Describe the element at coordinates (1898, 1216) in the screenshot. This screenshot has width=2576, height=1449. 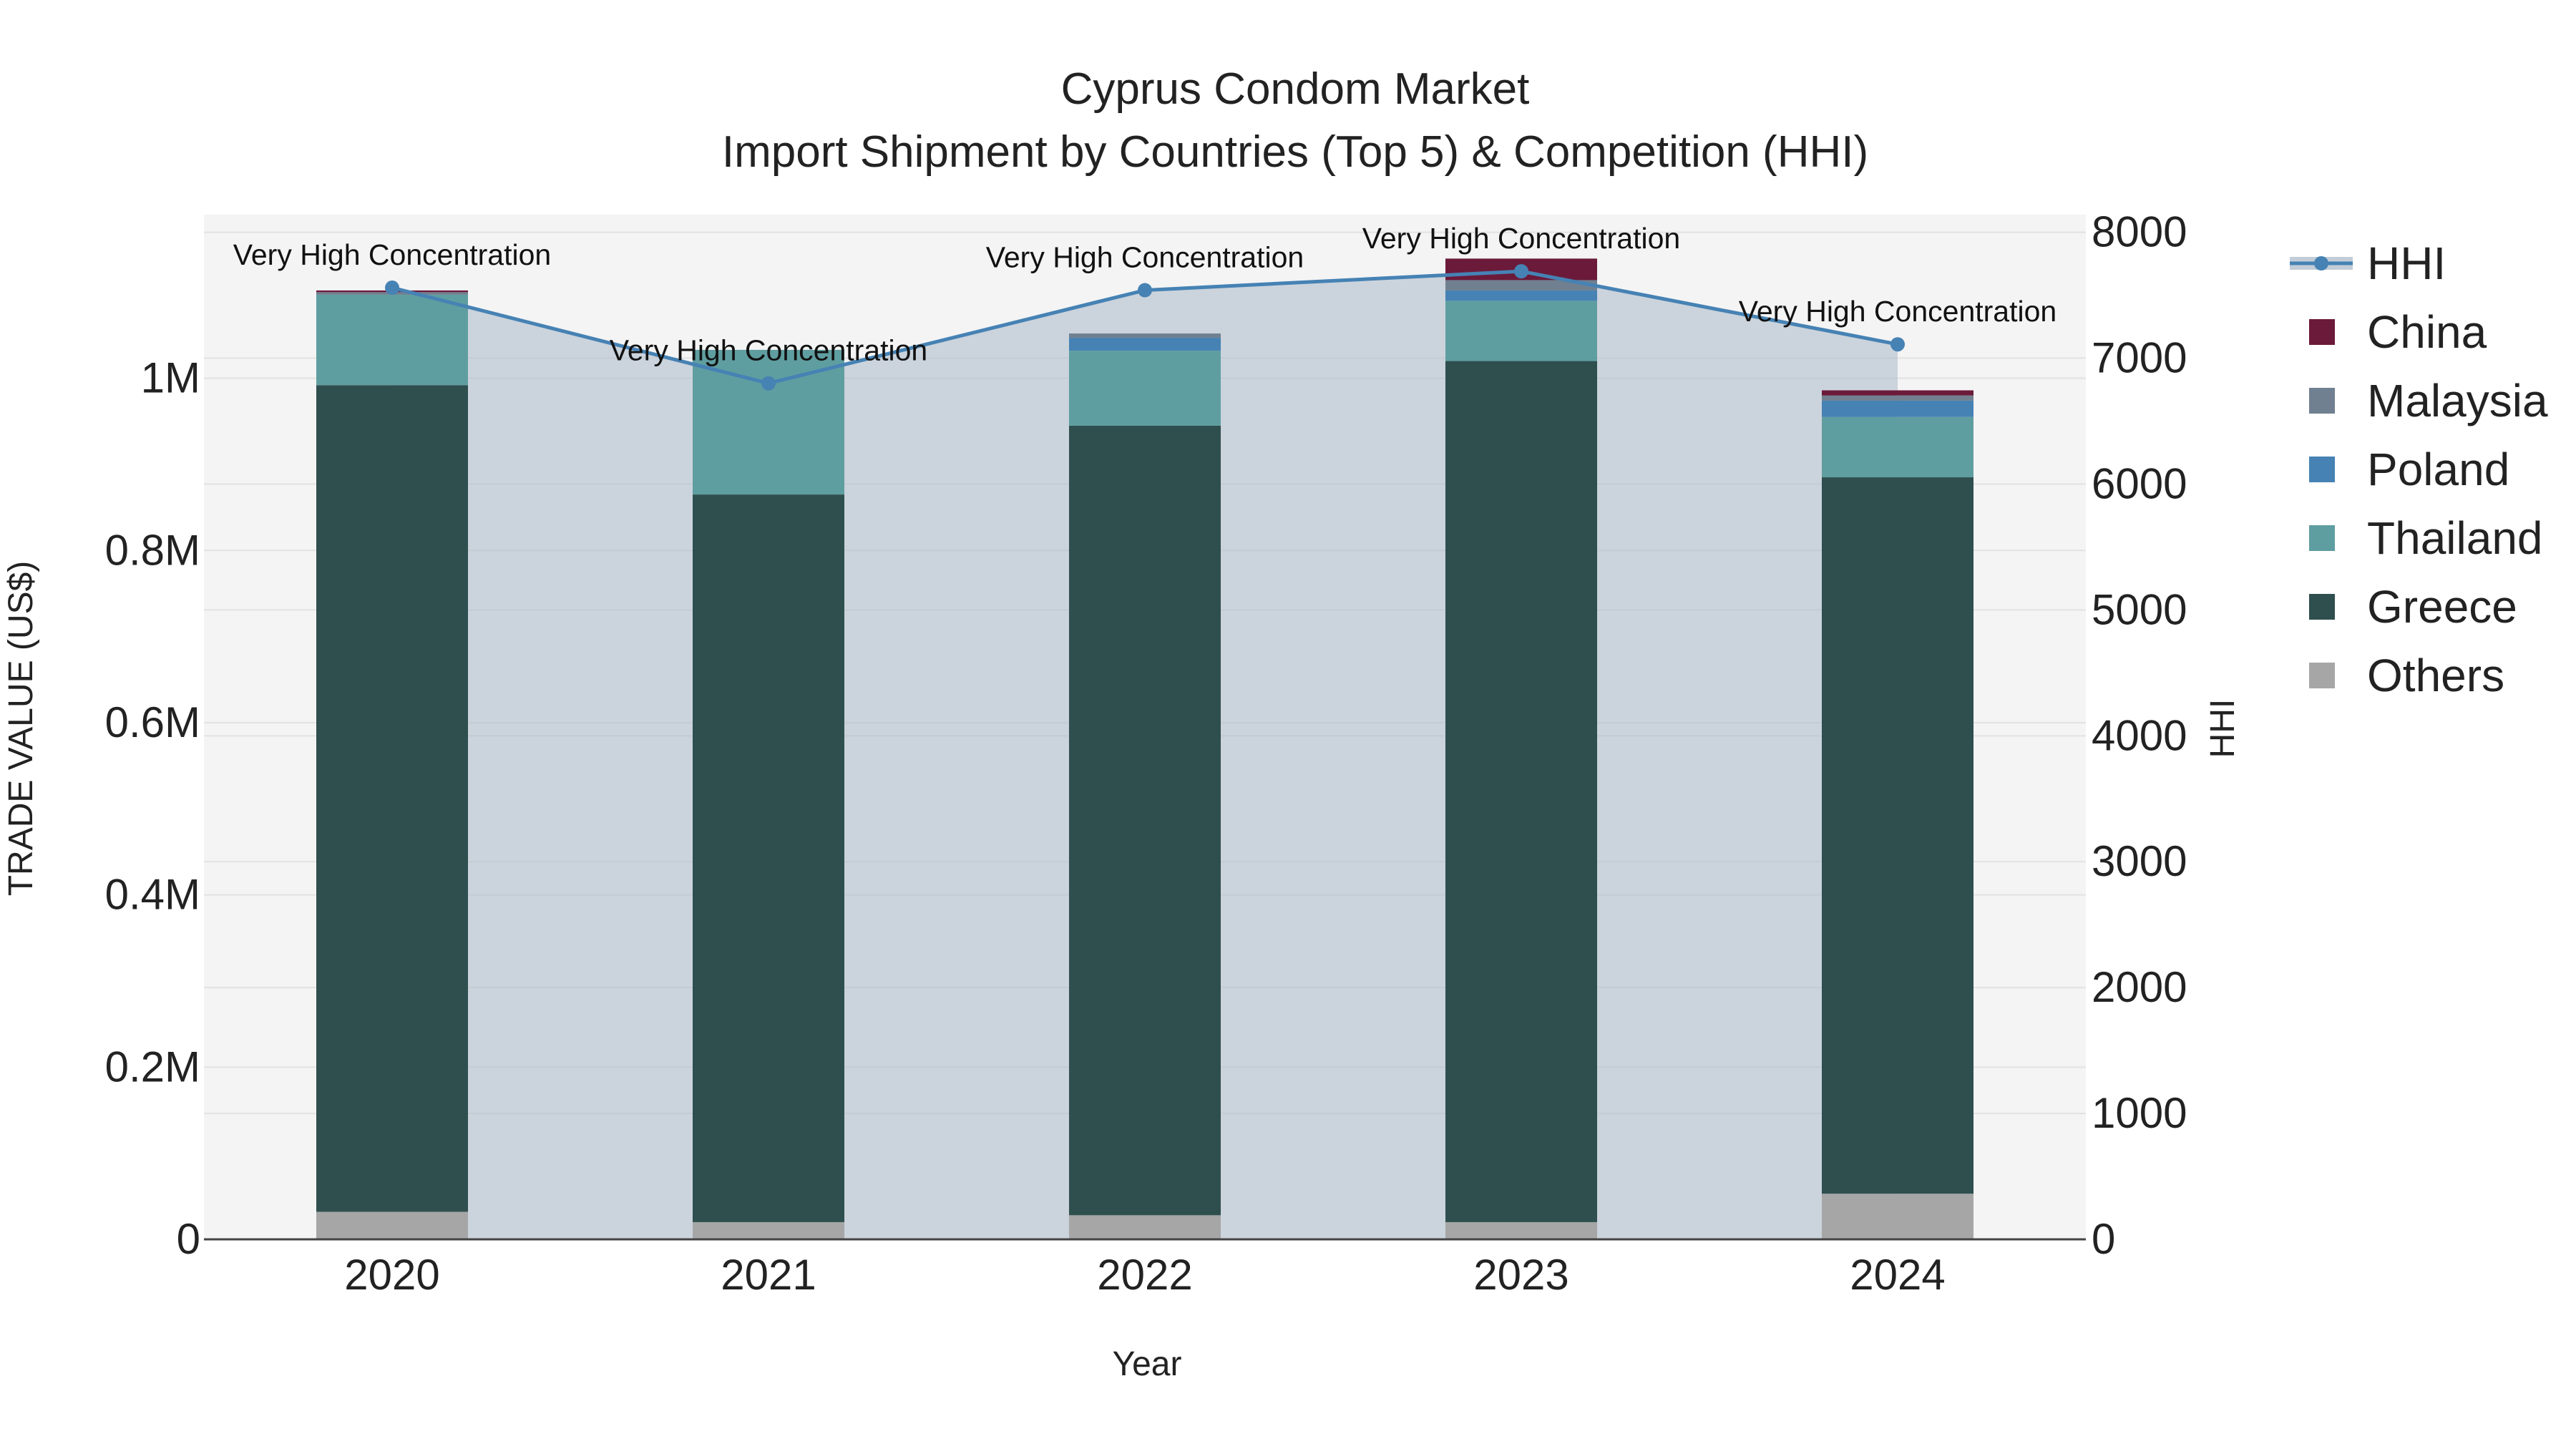
I see `bar-others-2024` at that location.